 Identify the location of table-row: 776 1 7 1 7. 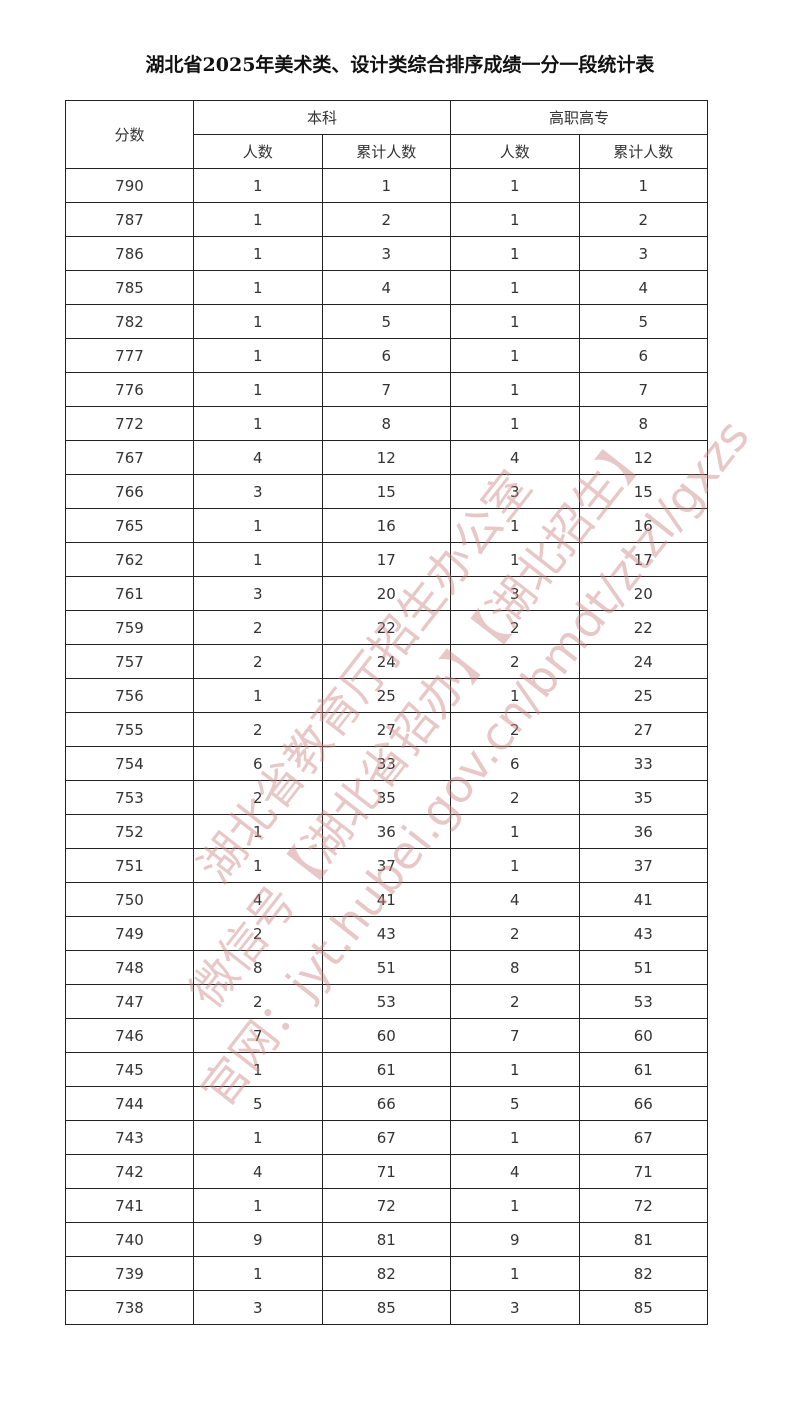
(386, 389).